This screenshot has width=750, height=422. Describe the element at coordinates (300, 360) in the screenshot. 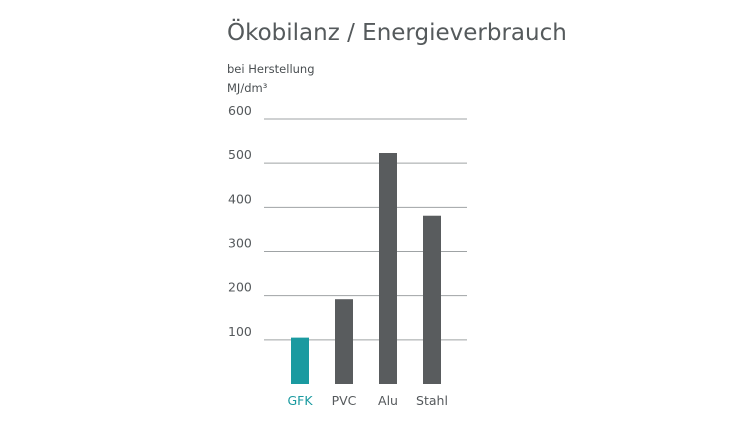

I see `bar-gfk` at that location.